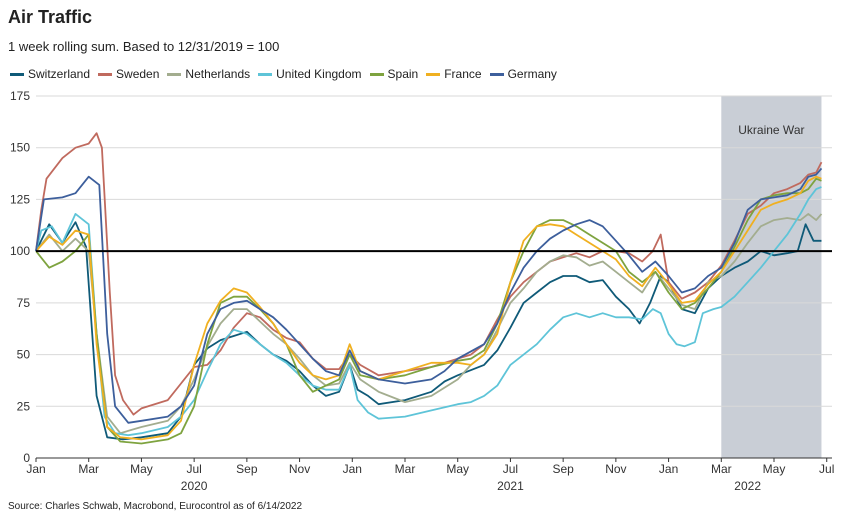 The height and width of the screenshot is (522, 848). What do you see at coordinates (319, 74) in the screenshot?
I see `legend-label: United Kingdom` at bounding box center [319, 74].